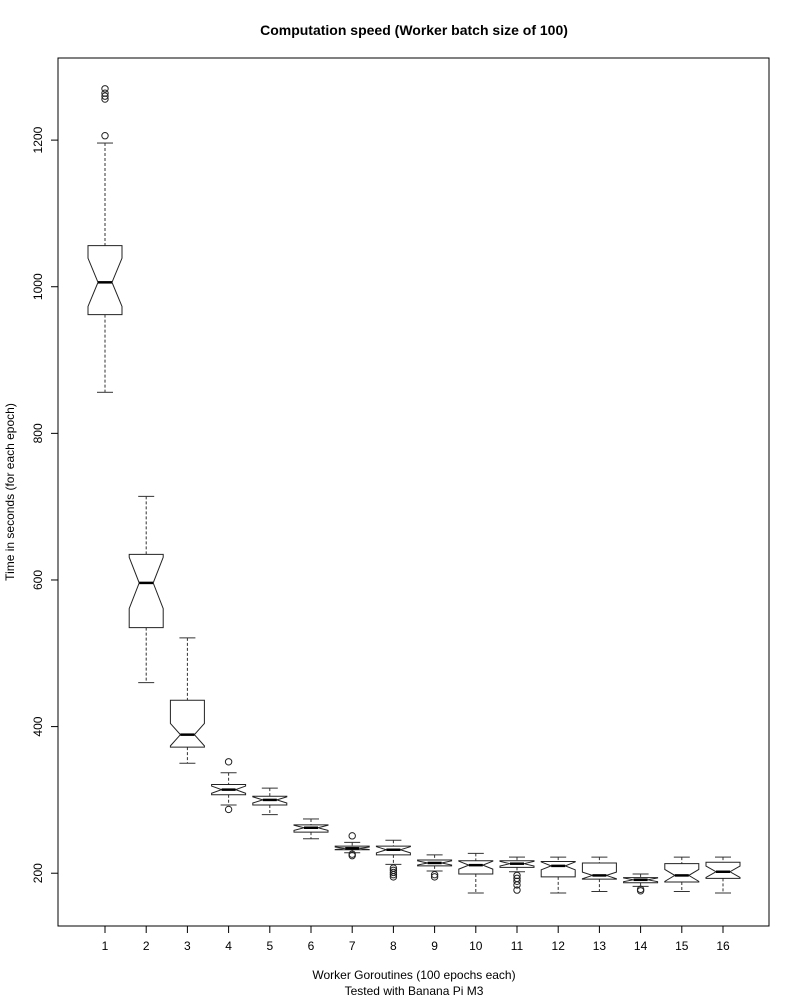 The width and height of the screenshot is (800, 1000). What do you see at coordinates (38, 873) in the screenshot?
I see `y-tick-label: 200` at bounding box center [38, 873].